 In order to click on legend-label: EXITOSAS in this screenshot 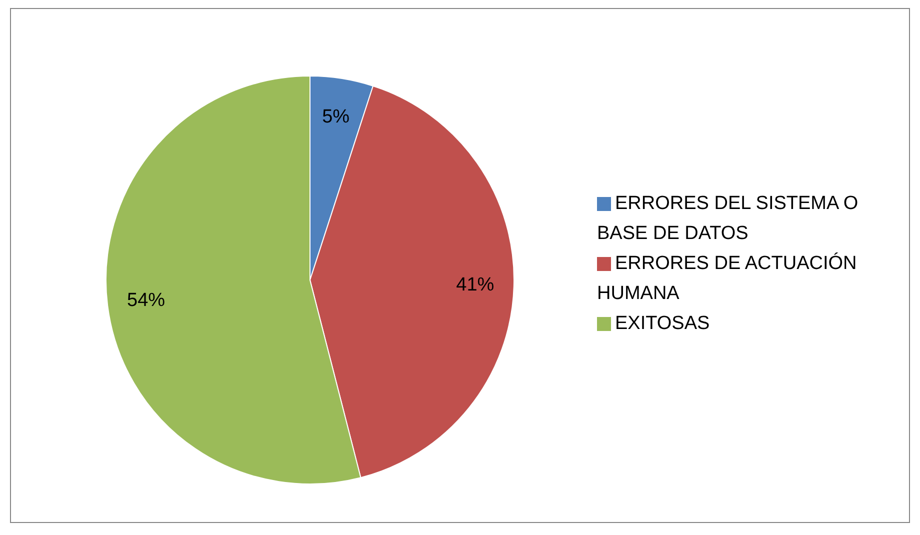, I will do `click(662, 323)`.